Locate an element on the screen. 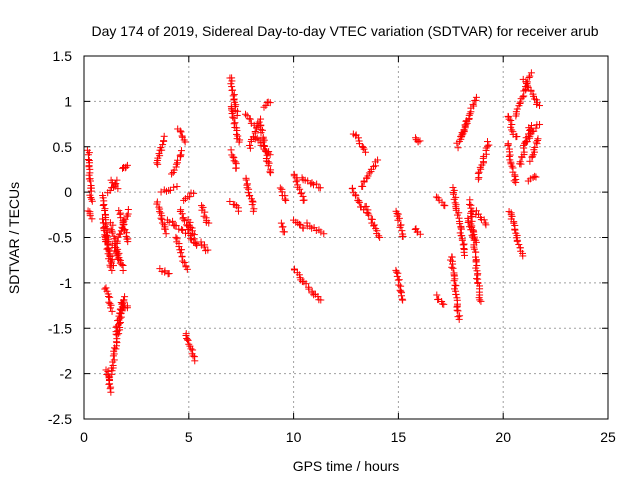  x-tick-label: 20 is located at coordinates (503, 437).